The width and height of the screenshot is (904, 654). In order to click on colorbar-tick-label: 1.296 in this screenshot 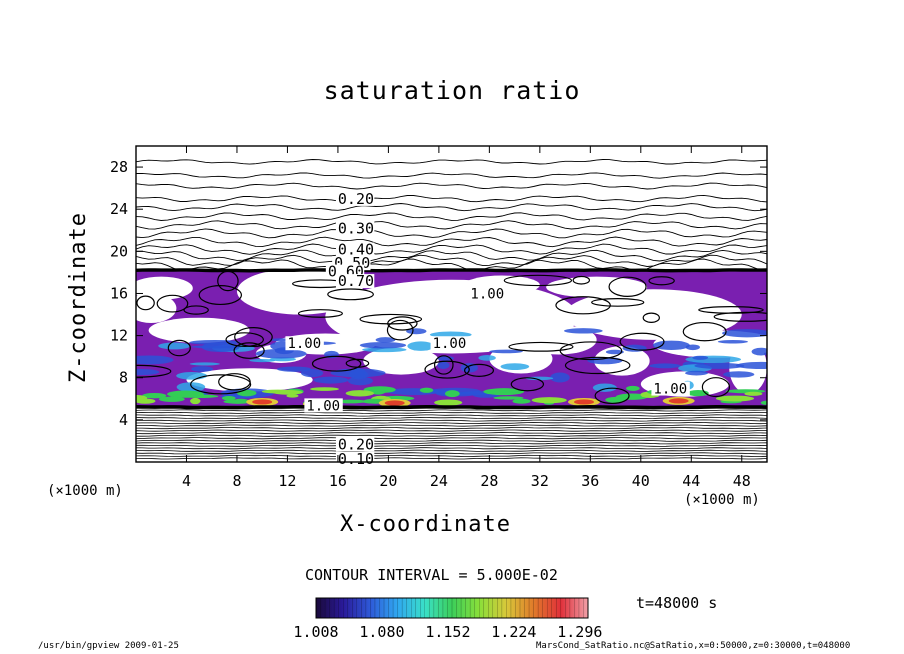, I will do `click(579, 632)`.